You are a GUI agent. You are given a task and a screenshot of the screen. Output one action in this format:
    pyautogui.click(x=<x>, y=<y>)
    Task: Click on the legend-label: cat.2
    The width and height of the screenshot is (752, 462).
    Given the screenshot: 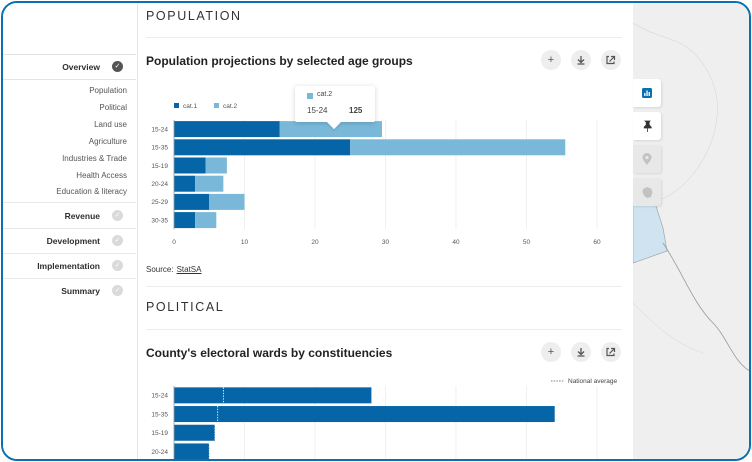 What is the action you would take?
    pyautogui.click(x=230, y=106)
    